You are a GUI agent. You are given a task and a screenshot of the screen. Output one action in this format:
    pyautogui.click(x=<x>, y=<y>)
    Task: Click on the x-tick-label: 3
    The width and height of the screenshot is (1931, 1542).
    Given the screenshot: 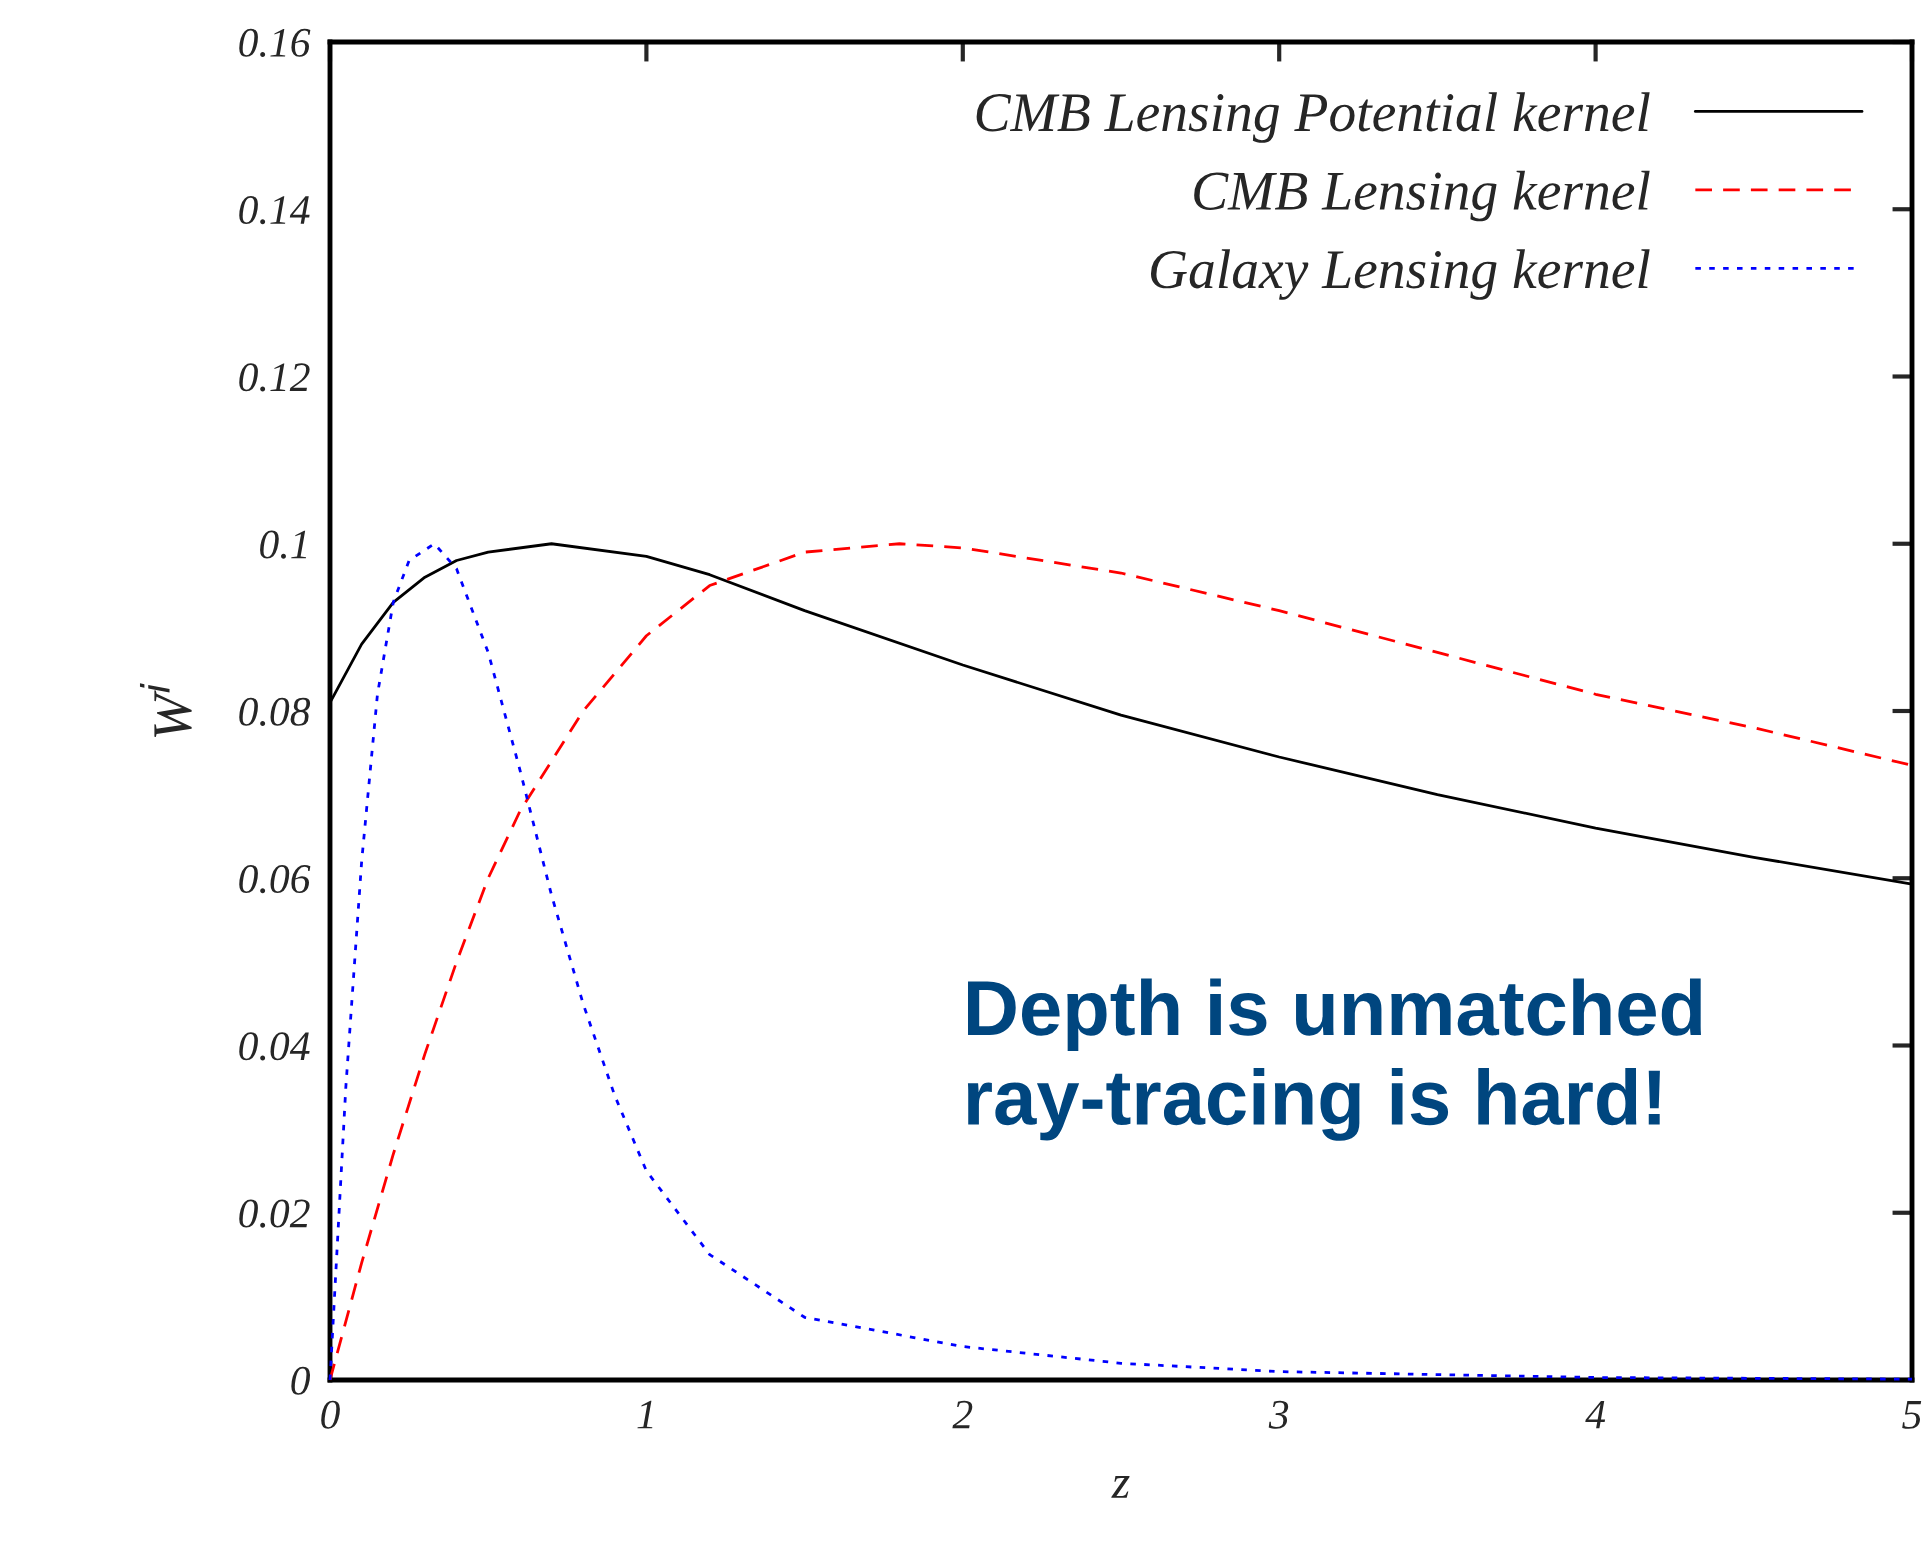 What is the action you would take?
    pyautogui.click(x=1278, y=1414)
    